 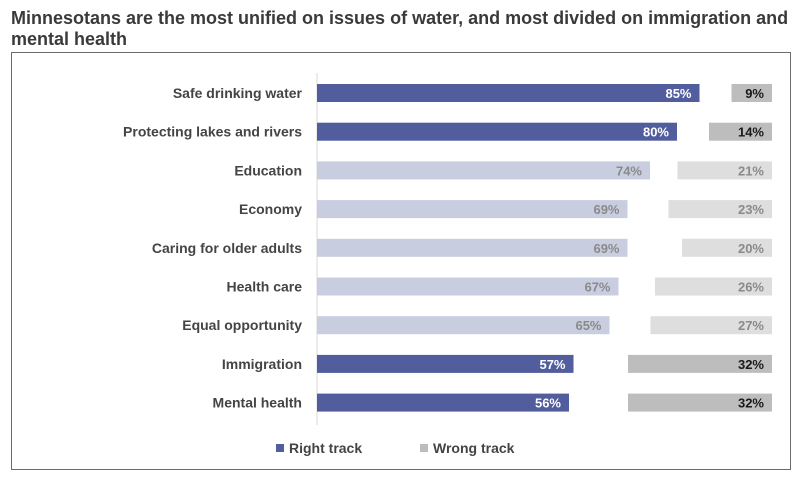 What do you see at coordinates (227, 248) in the screenshot?
I see `category-label: Caring for older adults` at bounding box center [227, 248].